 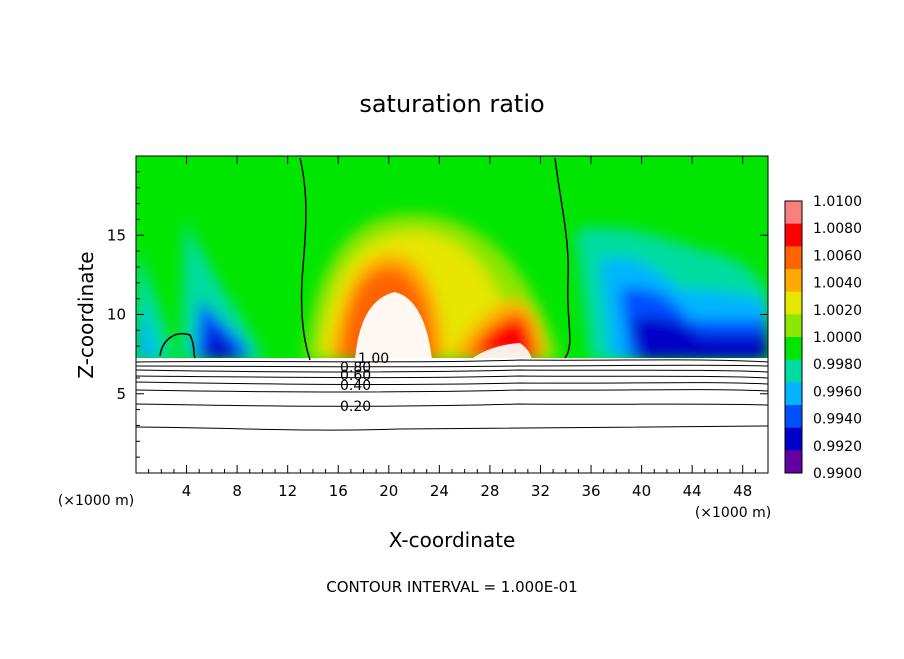 I want to click on contour-label: 0.60, so click(x=355, y=376).